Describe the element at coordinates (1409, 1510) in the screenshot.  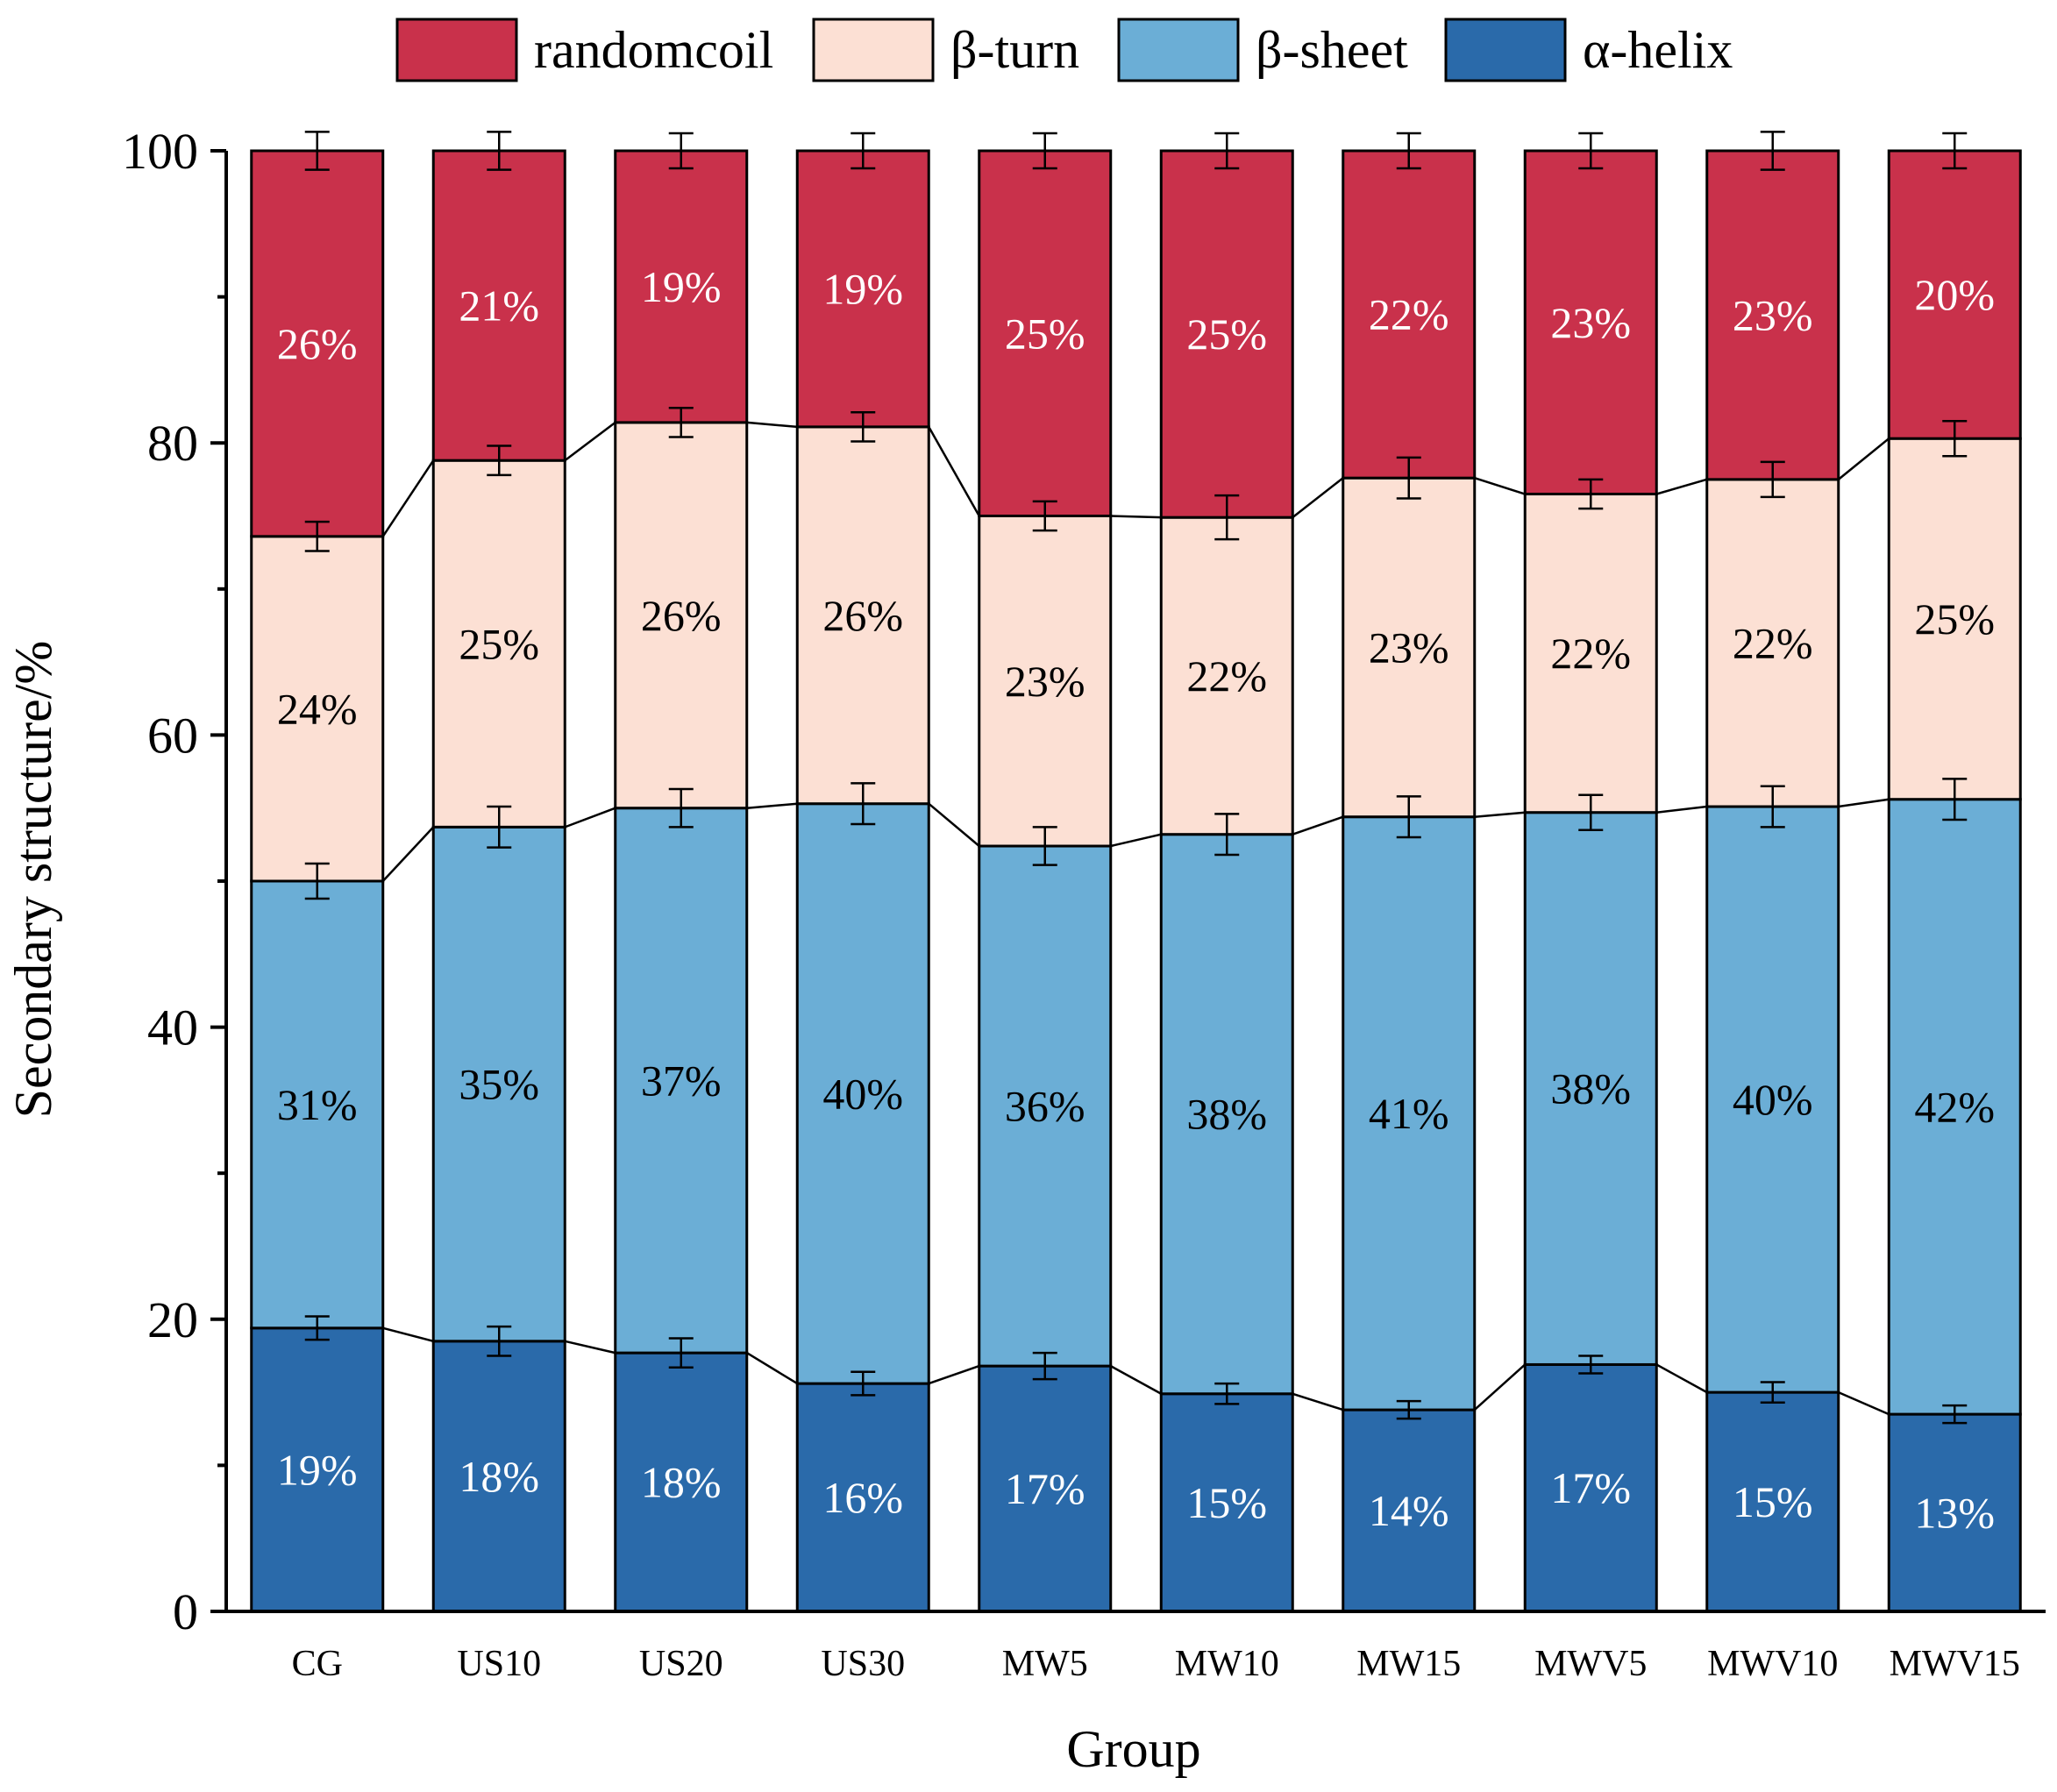
I see `value-label-alpha-helix-mw15: 14%` at that location.